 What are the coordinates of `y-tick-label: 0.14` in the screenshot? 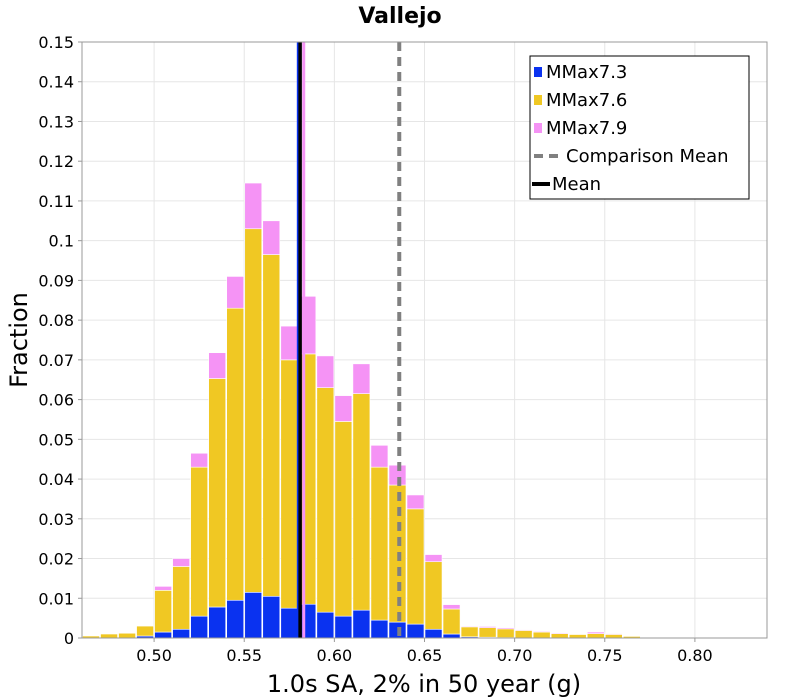 It's located at (56, 82).